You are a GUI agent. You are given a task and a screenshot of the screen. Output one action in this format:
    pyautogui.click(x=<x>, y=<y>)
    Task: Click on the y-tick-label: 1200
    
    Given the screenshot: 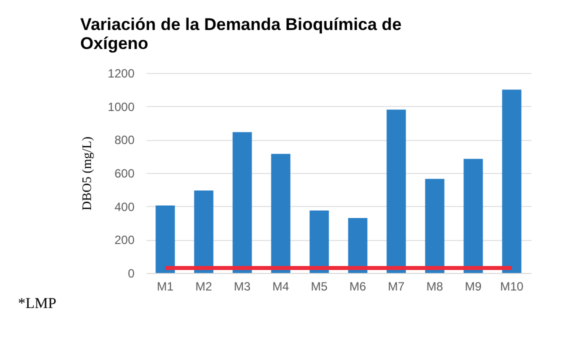 What is the action you would take?
    pyautogui.click(x=121, y=73)
    